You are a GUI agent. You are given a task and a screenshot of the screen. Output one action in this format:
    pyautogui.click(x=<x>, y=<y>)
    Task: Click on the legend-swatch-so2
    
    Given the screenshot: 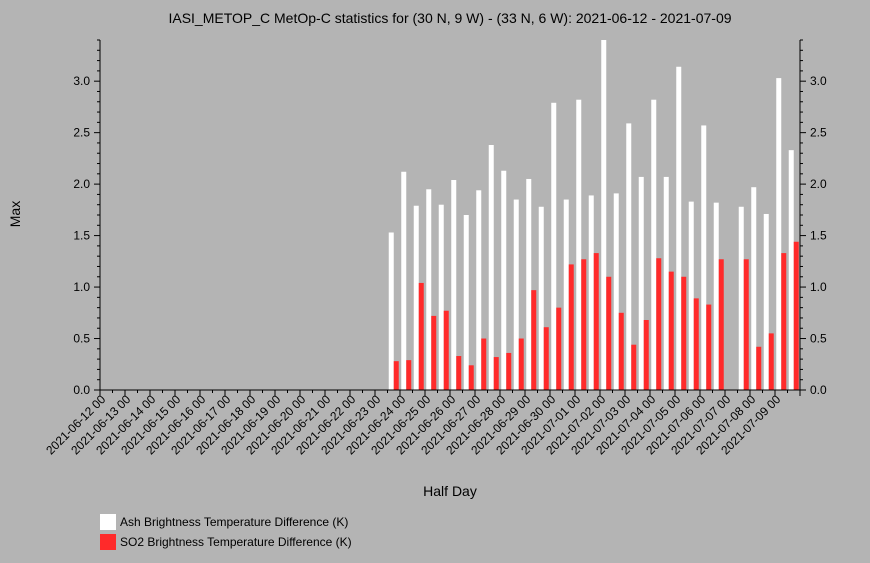 What is the action you would take?
    pyautogui.click(x=108, y=542)
    